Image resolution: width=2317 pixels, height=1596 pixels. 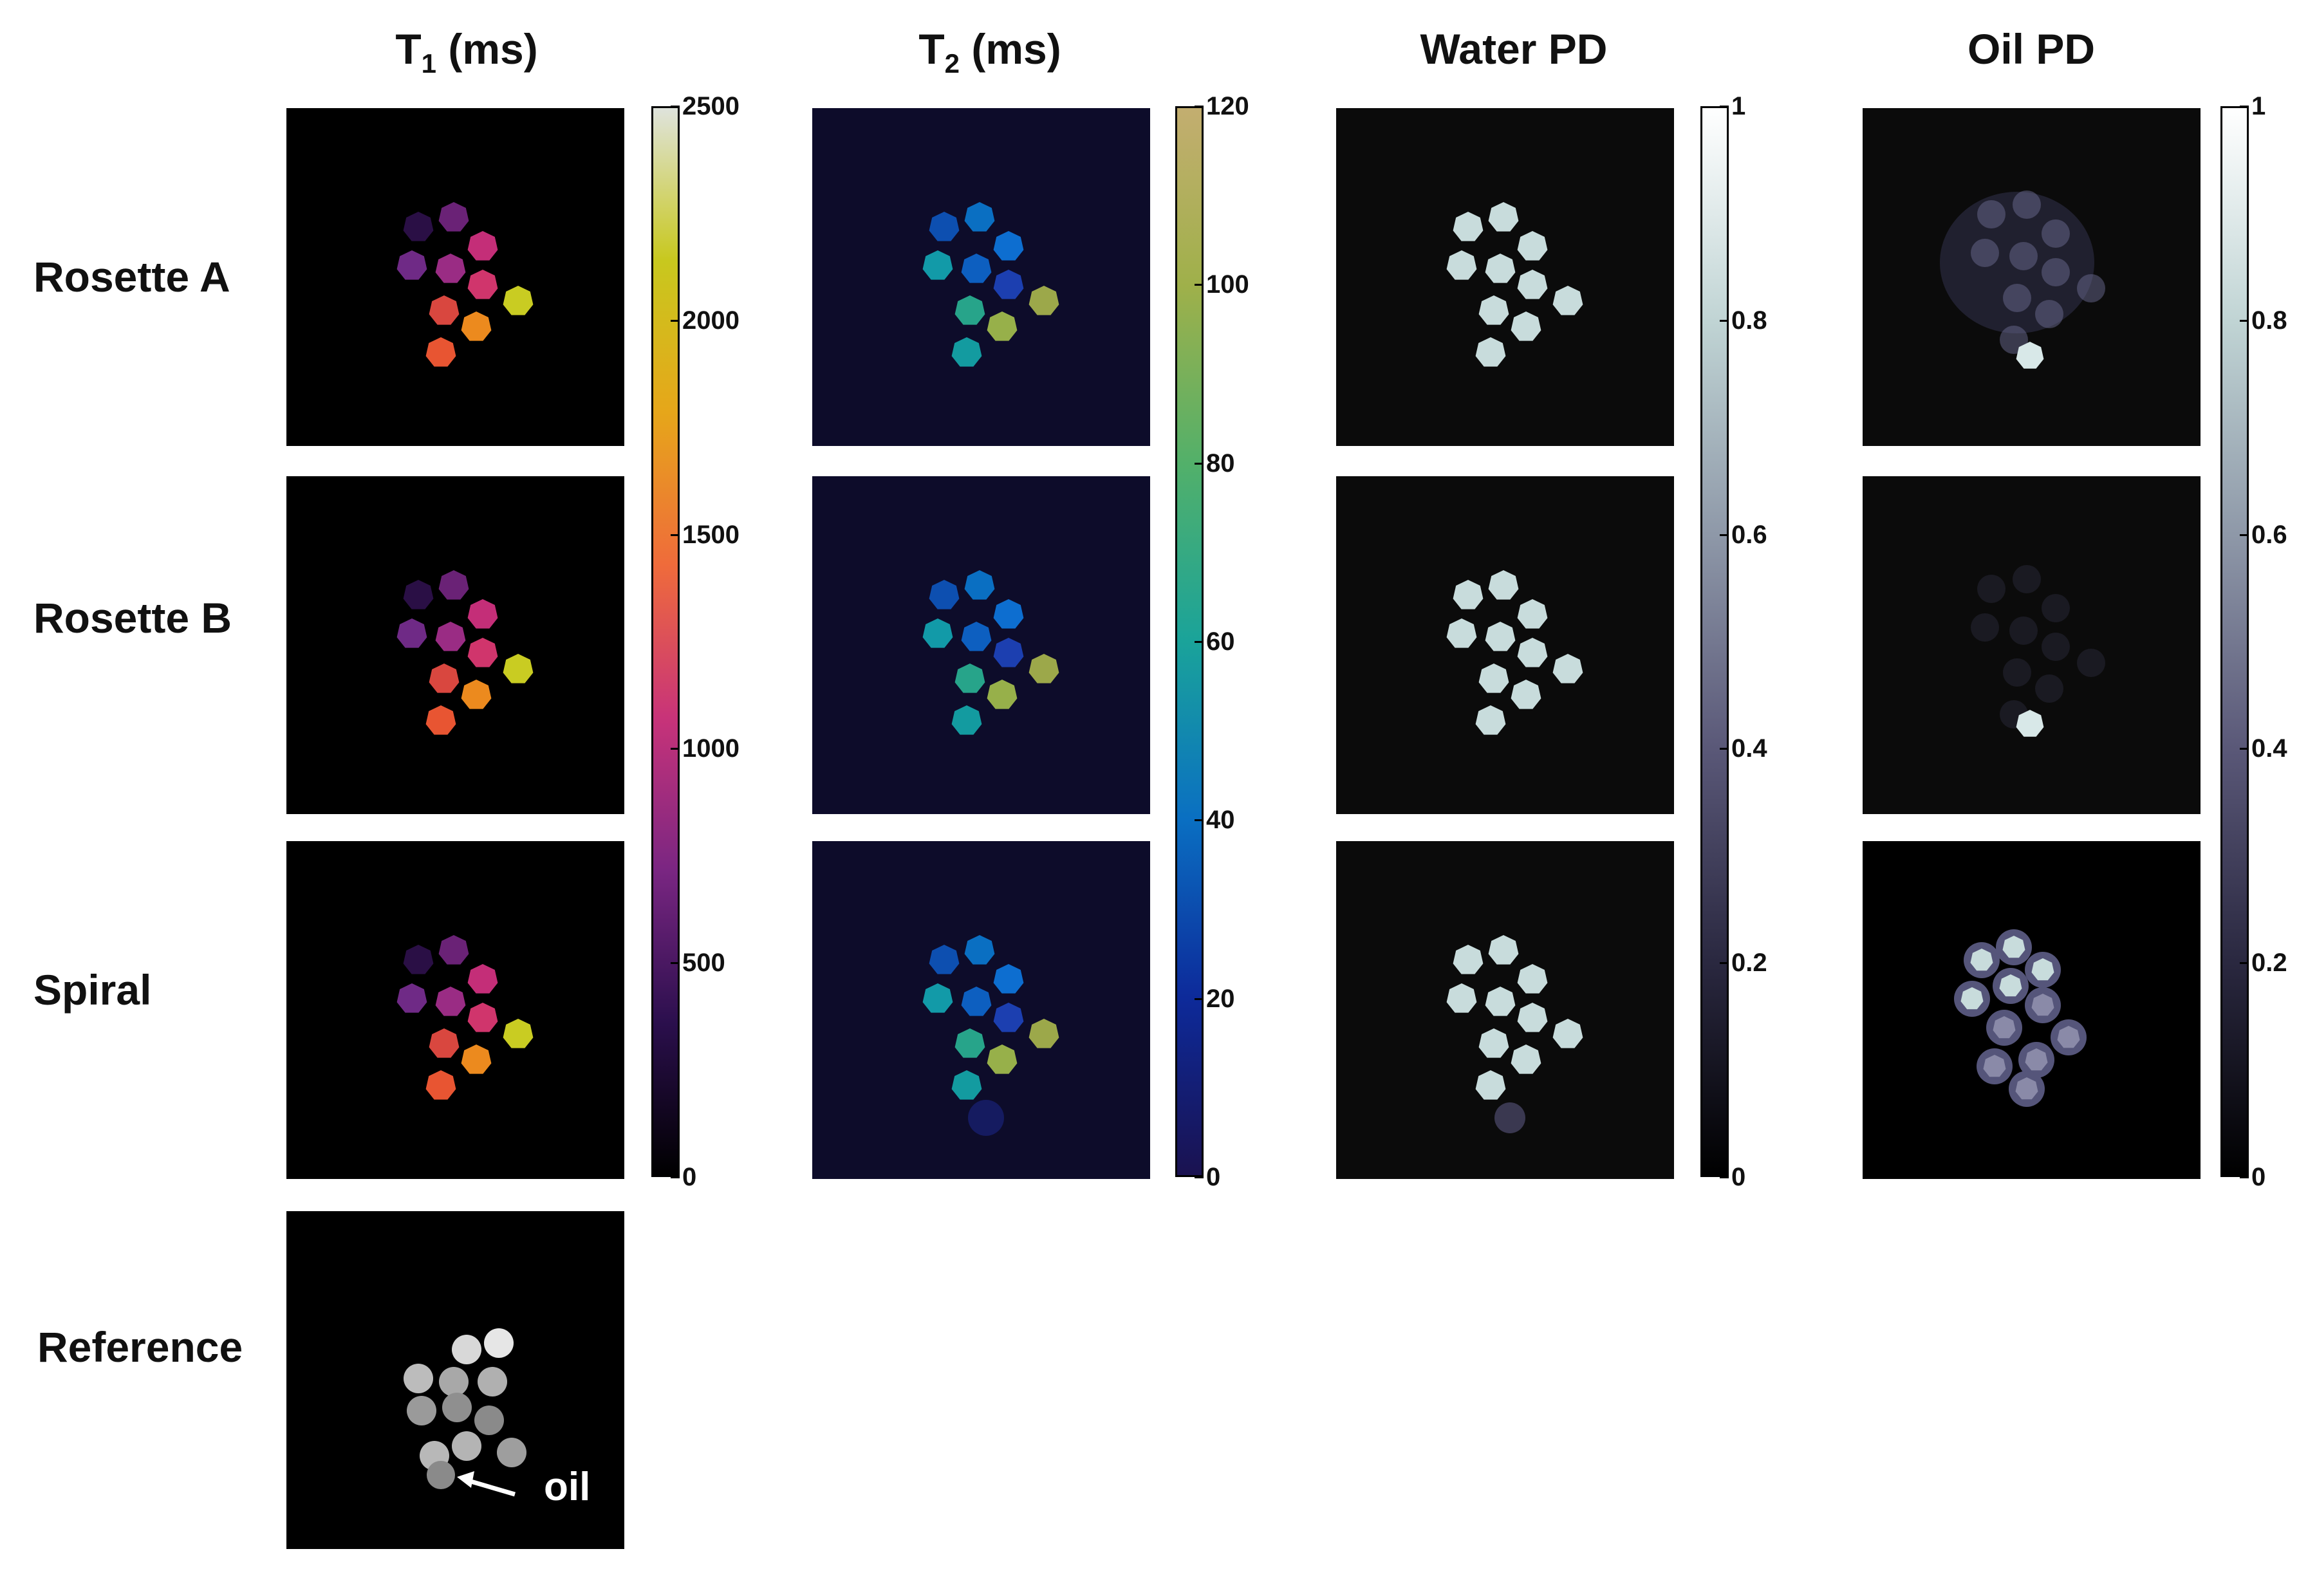 What do you see at coordinates (2032, 645) in the screenshot?
I see `oil-pd-map-rosette-b` at bounding box center [2032, 645].